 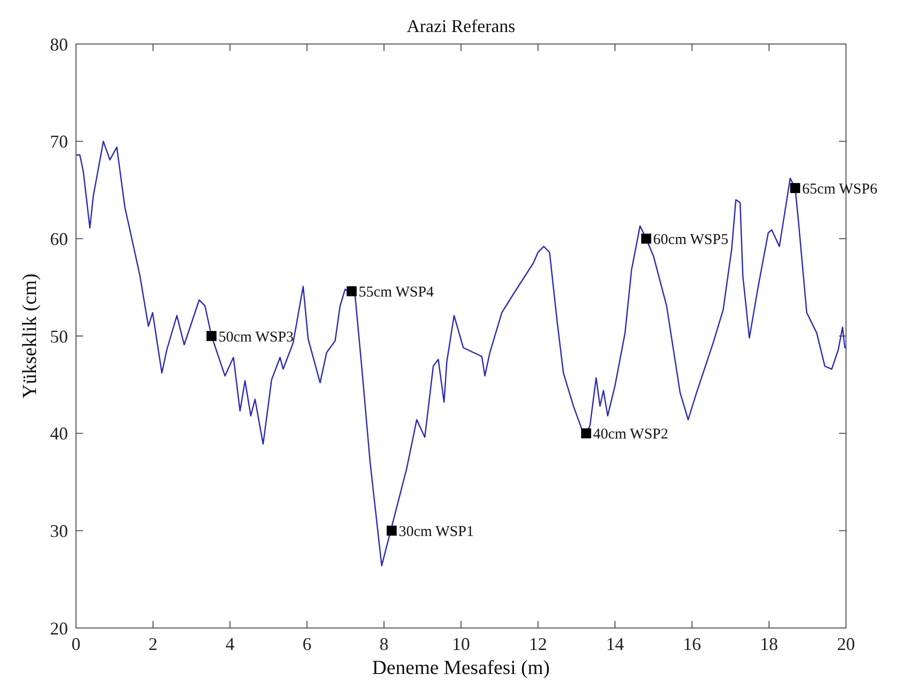 What do you see at coordinates (30, 336) in the screenshot?
I see `y-axis-title: Yükseklik (cm)` at bounding box center [30, 336].